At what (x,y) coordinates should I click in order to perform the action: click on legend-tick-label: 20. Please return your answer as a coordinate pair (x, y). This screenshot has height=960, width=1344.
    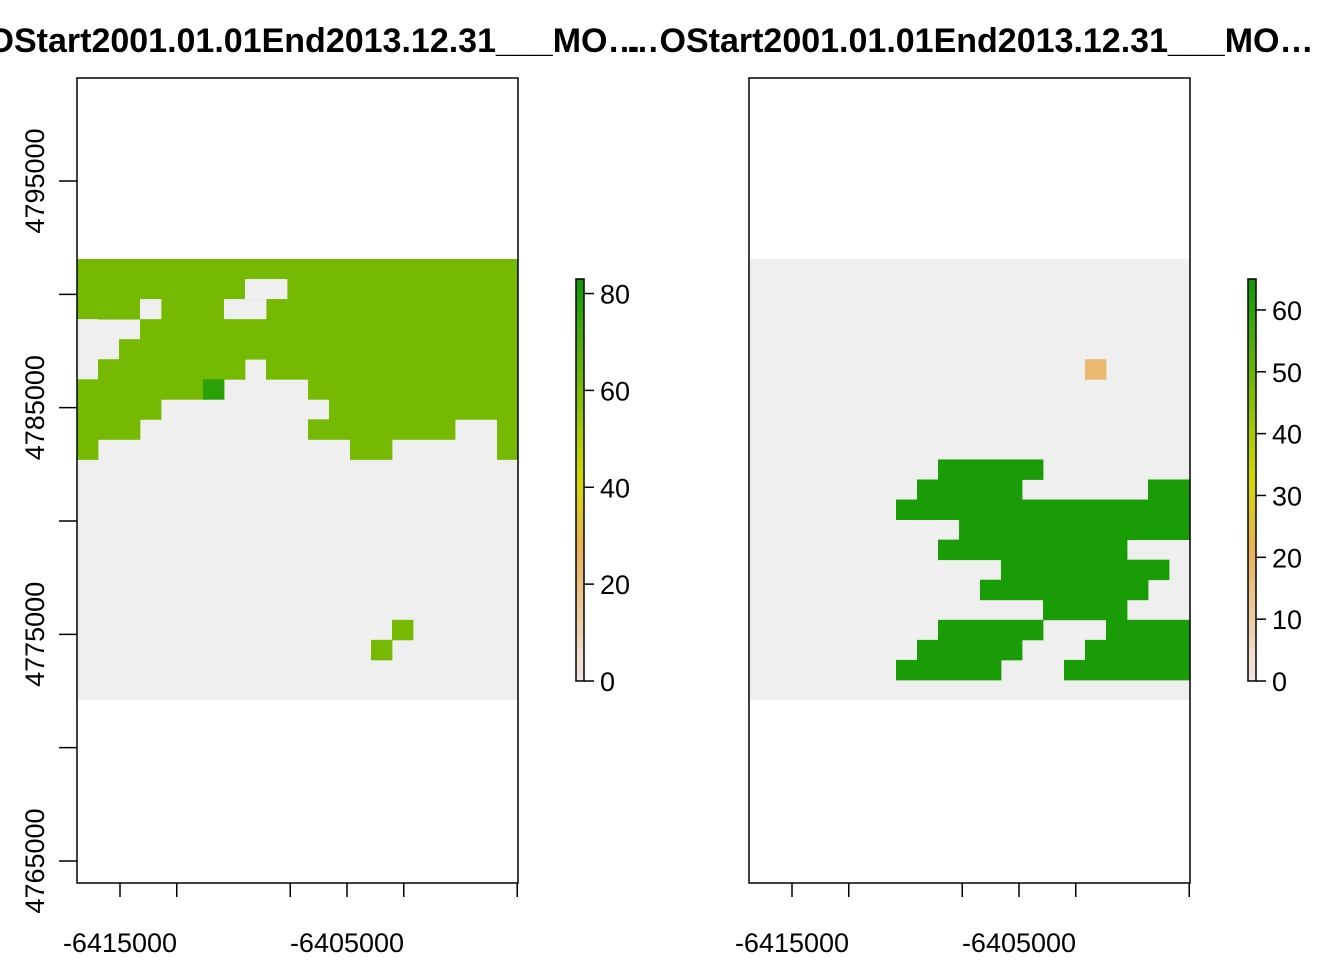
    Looking at the image, I should click on (615, 585).